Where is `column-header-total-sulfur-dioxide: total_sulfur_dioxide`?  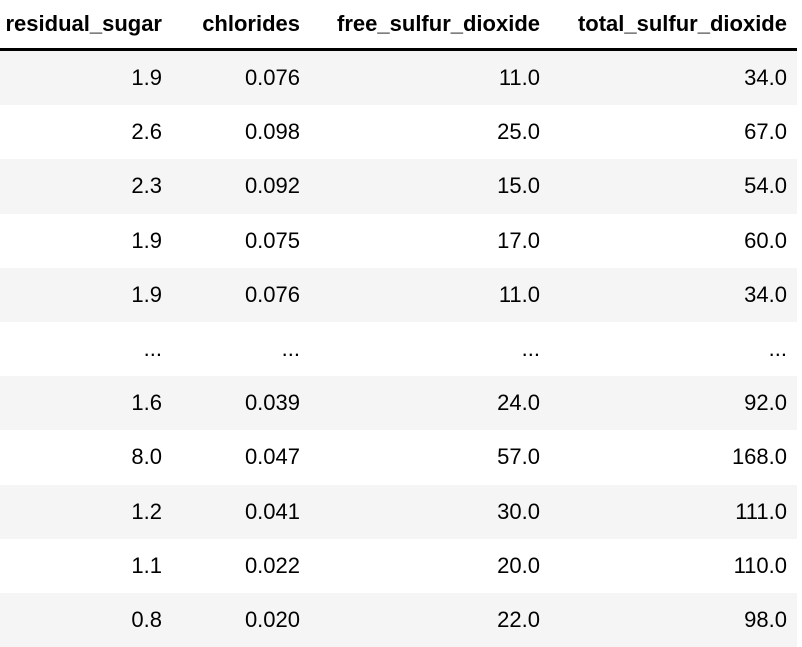
column-header-total-sulfur-dioxide: total_sulfur_dioxide is located at coordinates (673, 25).